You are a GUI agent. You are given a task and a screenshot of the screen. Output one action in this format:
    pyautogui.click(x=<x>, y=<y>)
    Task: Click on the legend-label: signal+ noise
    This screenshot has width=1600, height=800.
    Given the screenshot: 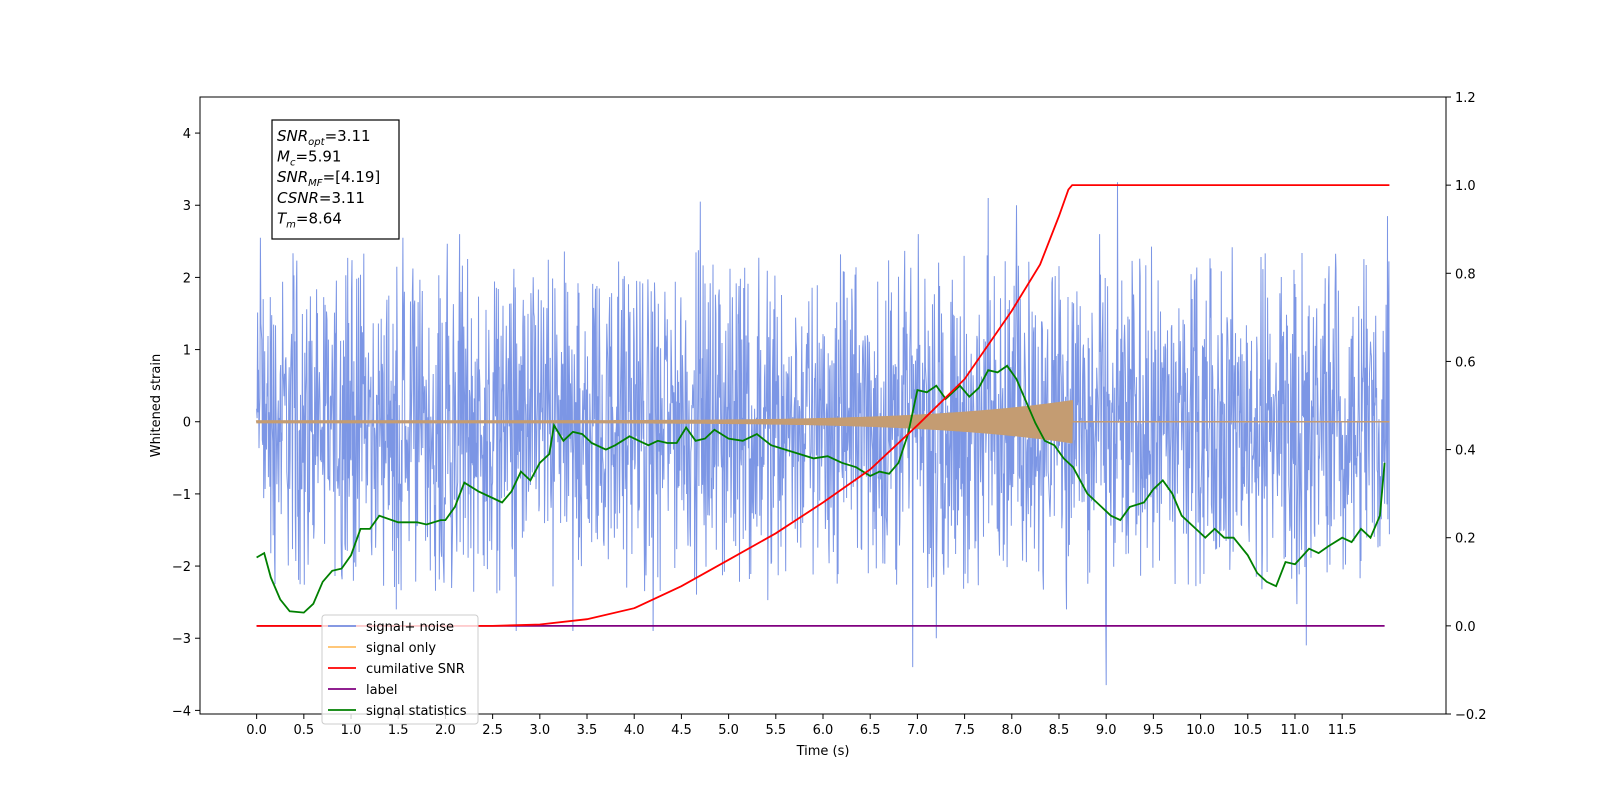 What is the action you would take?
    pyautogui.click(x=410, y=627)
    